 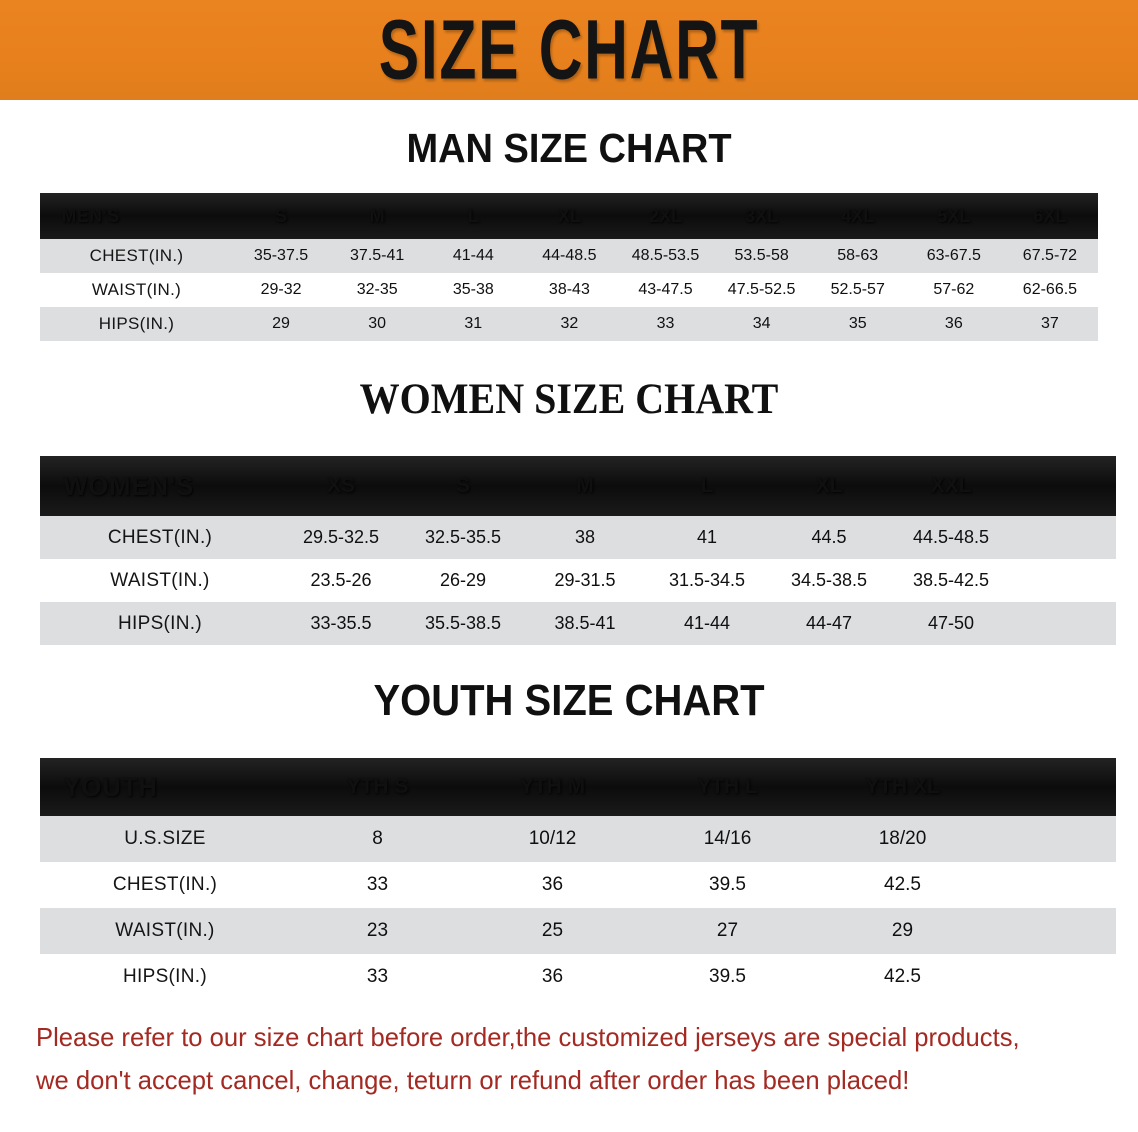 I want to click on table-row: HIPS(IN.) 29 30 31 32 33 34 35 36 37, so click(x=569, y=324).